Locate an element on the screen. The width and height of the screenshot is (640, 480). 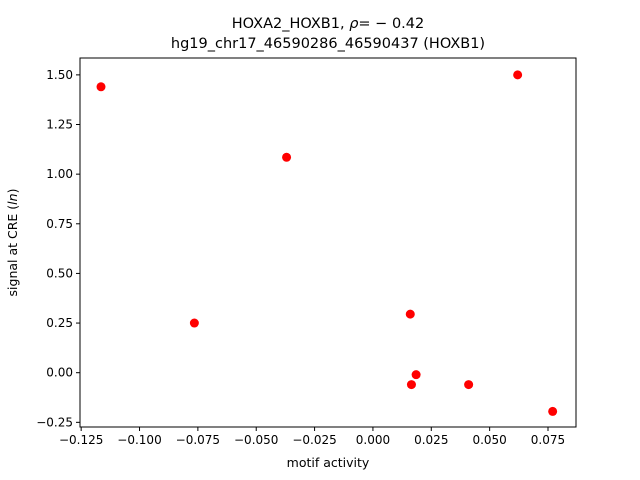
y-axis-label-italic: ln is located at coordinates (12, 198).